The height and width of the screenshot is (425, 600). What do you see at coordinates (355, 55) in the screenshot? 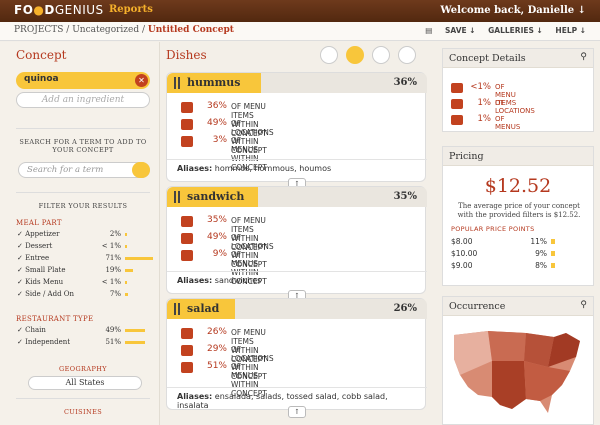
I see `fork-knife-icon` at bounding box center [355, 55].